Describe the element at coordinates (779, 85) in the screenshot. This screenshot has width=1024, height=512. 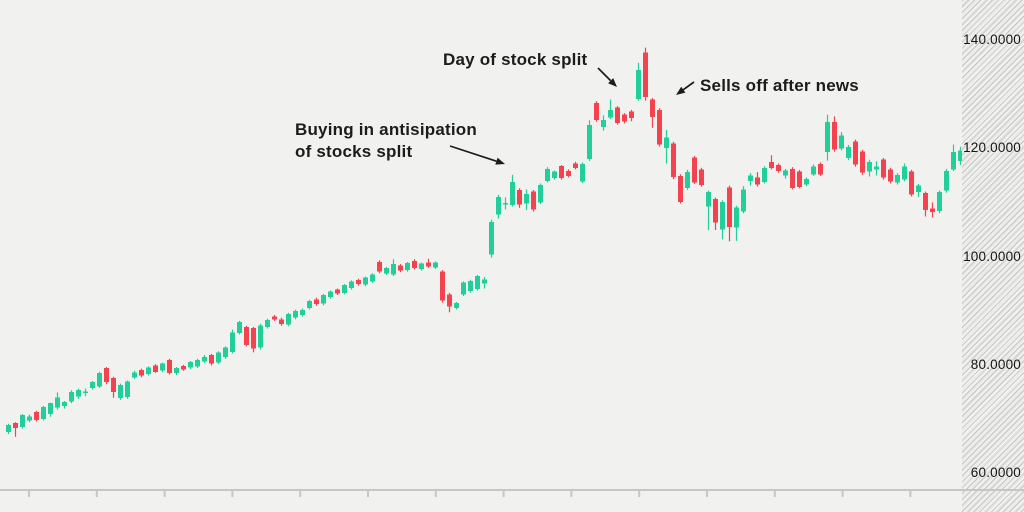
I see `annotation-selloff: Sells off after news` at that location.